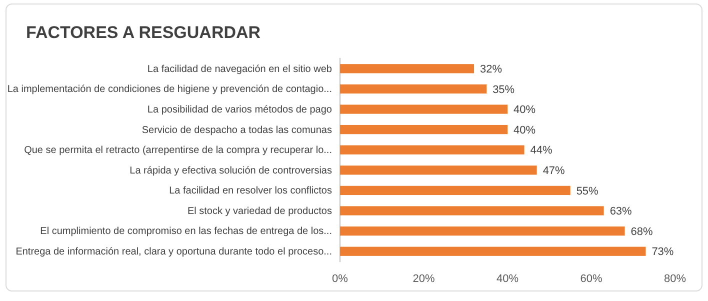  Describe the element at coordinates (591, 278) in the screenshot. I see `x-tick-label: 60%` at that location.